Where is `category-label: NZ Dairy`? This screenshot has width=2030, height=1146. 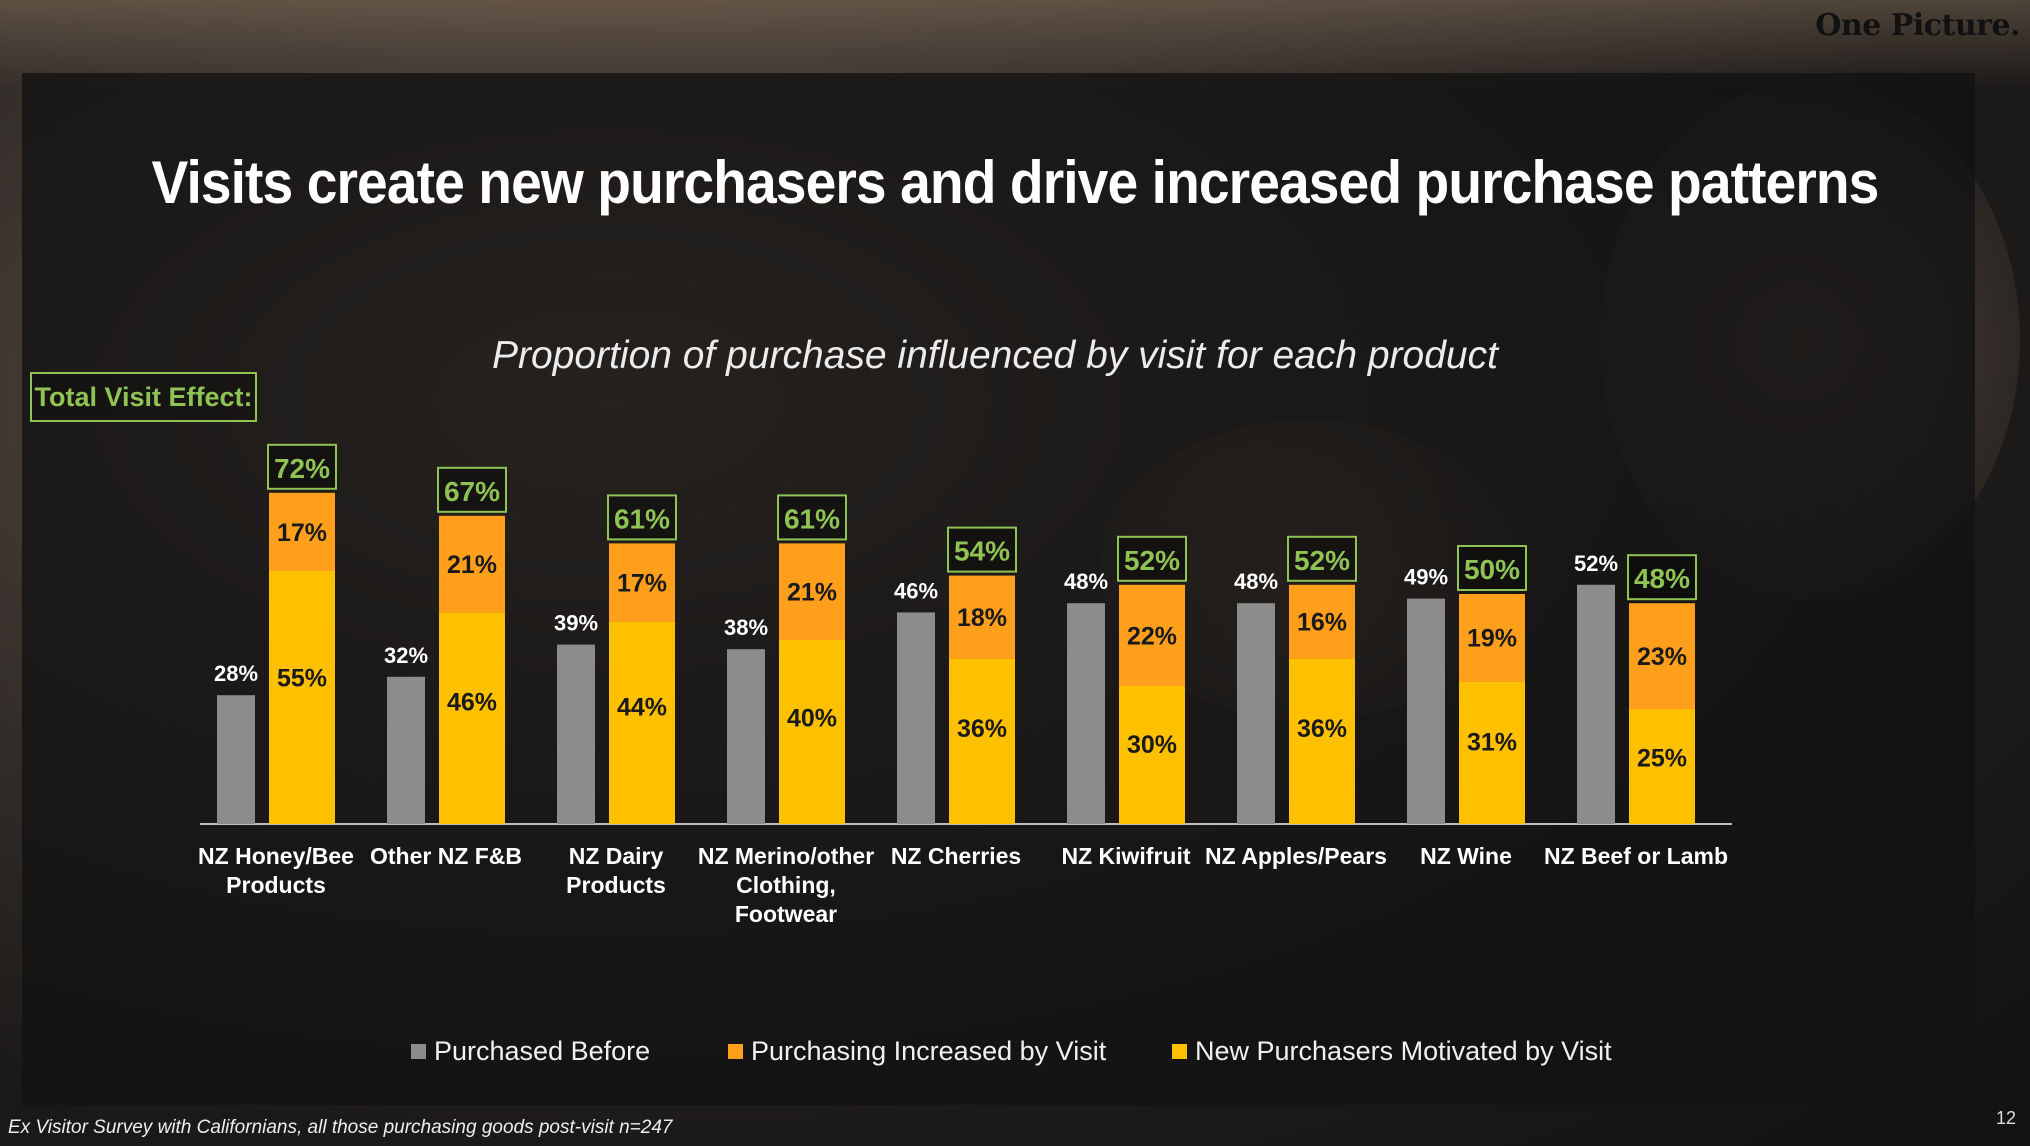
category-label: NZ Dairy is located at coordinates (616, 856).